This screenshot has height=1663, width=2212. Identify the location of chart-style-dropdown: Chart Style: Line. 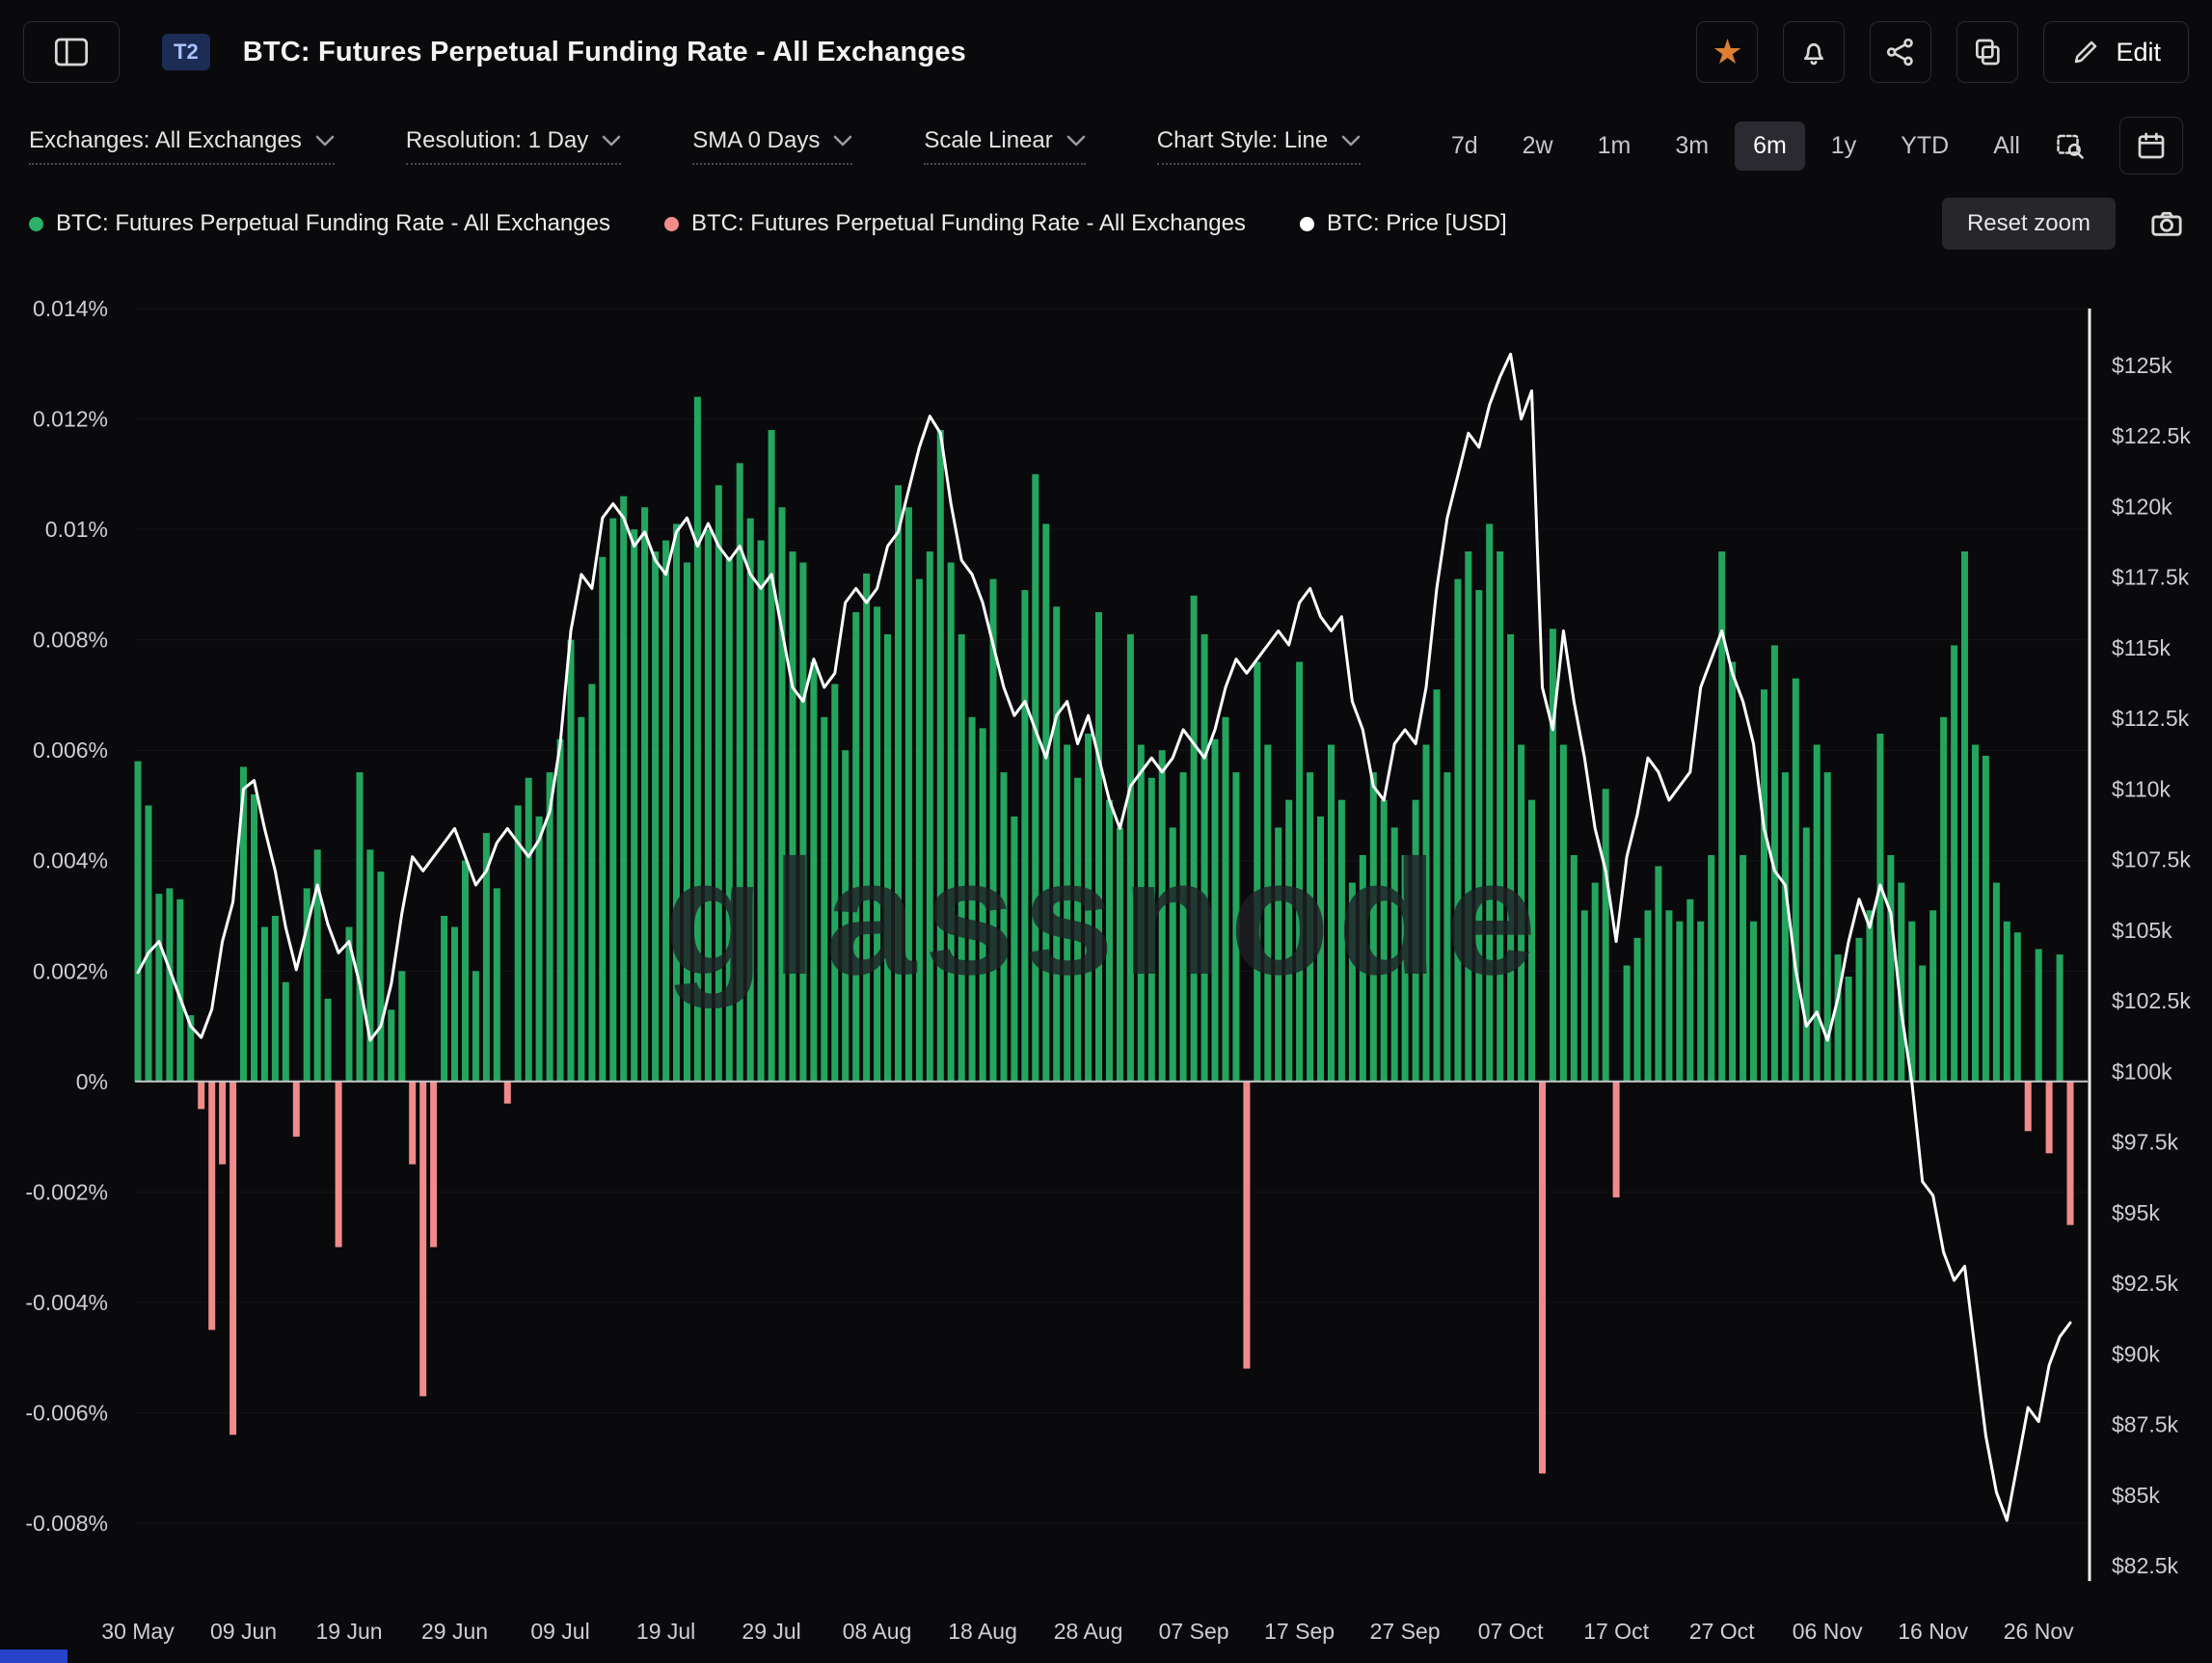
(1259, 146).